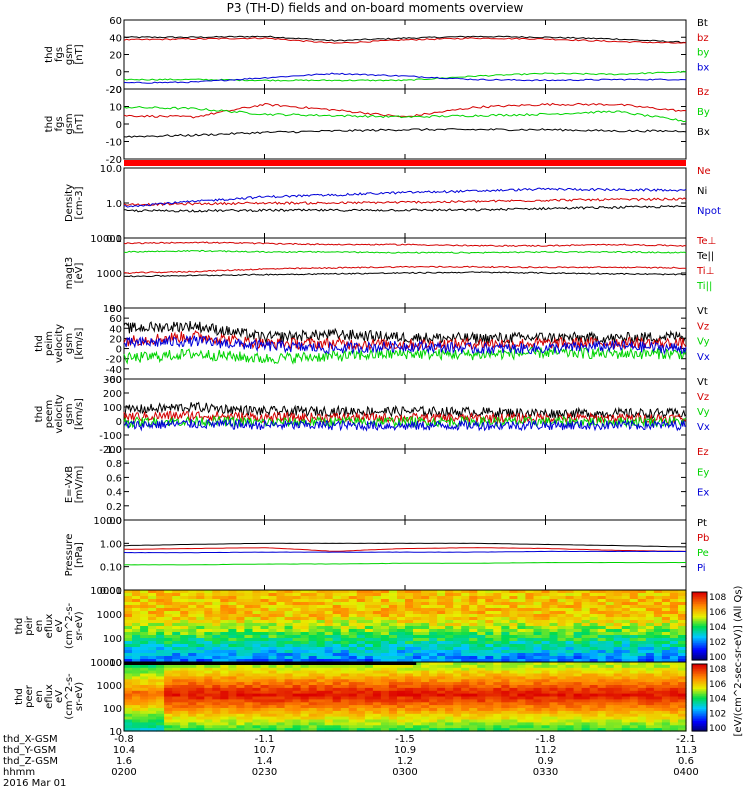 Image resolution: width=750 pixels, height=800 pixels. I want to click on series-By, so click(405, 114).